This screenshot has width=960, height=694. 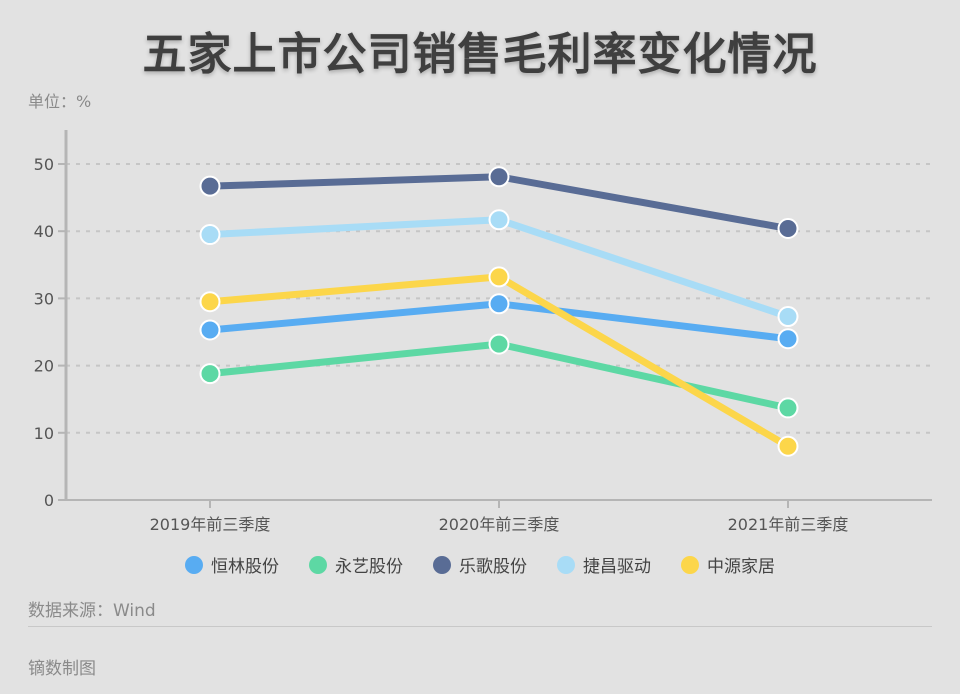 What do you see at coordinates (49, 500) in the screenshot?
I see `y-tick-label: 0` at bounding box center [49, 500].